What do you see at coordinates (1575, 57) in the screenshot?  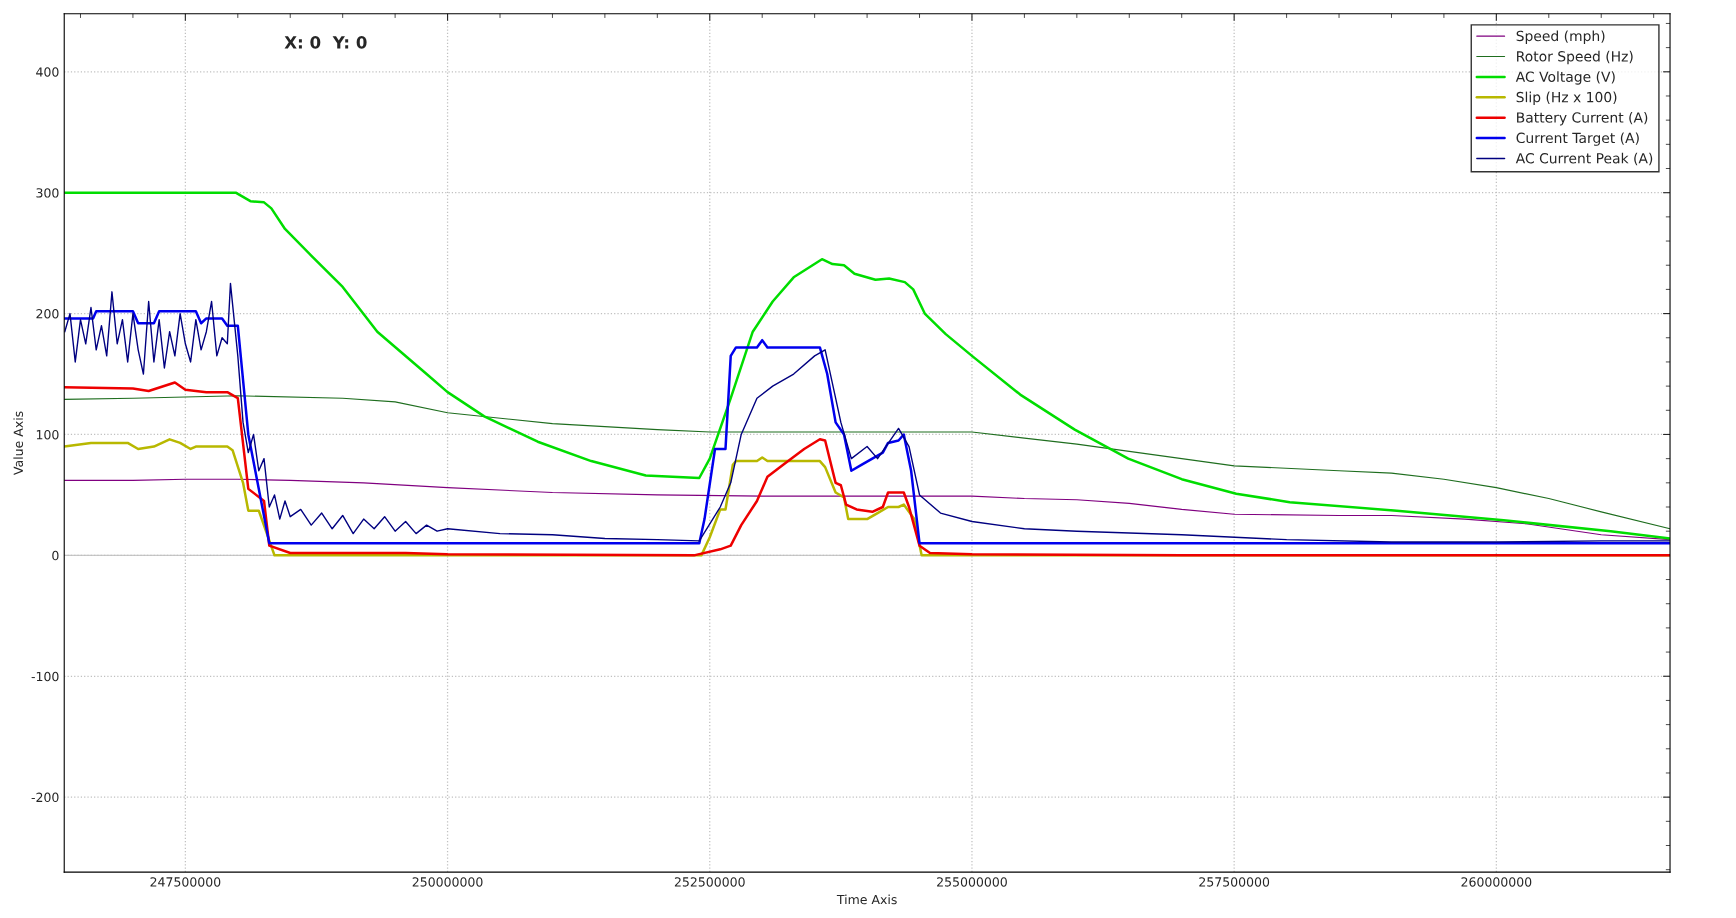 I see `legend-label: Rotor Speed (Hz)` at bounding box center [1575, 57].